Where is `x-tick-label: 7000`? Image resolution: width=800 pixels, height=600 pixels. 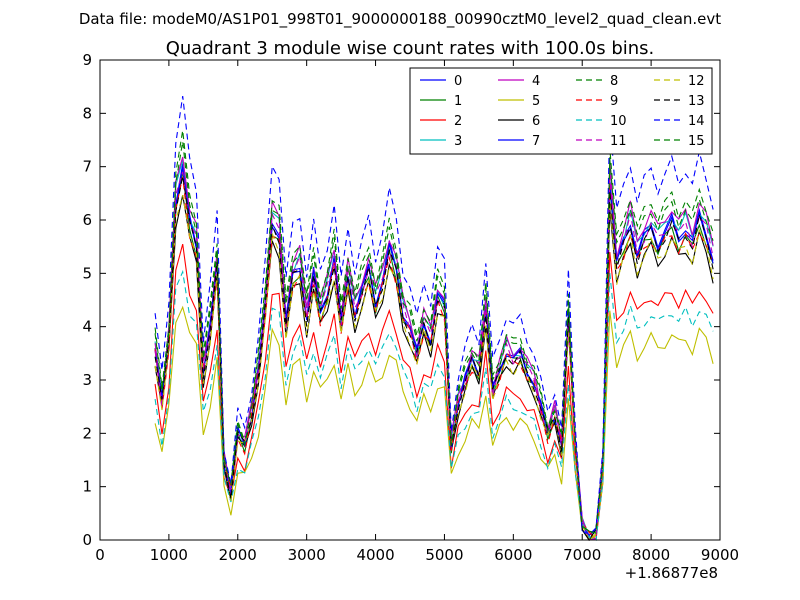
x-tick-label: 7000 is located at coordinates (582, 555).